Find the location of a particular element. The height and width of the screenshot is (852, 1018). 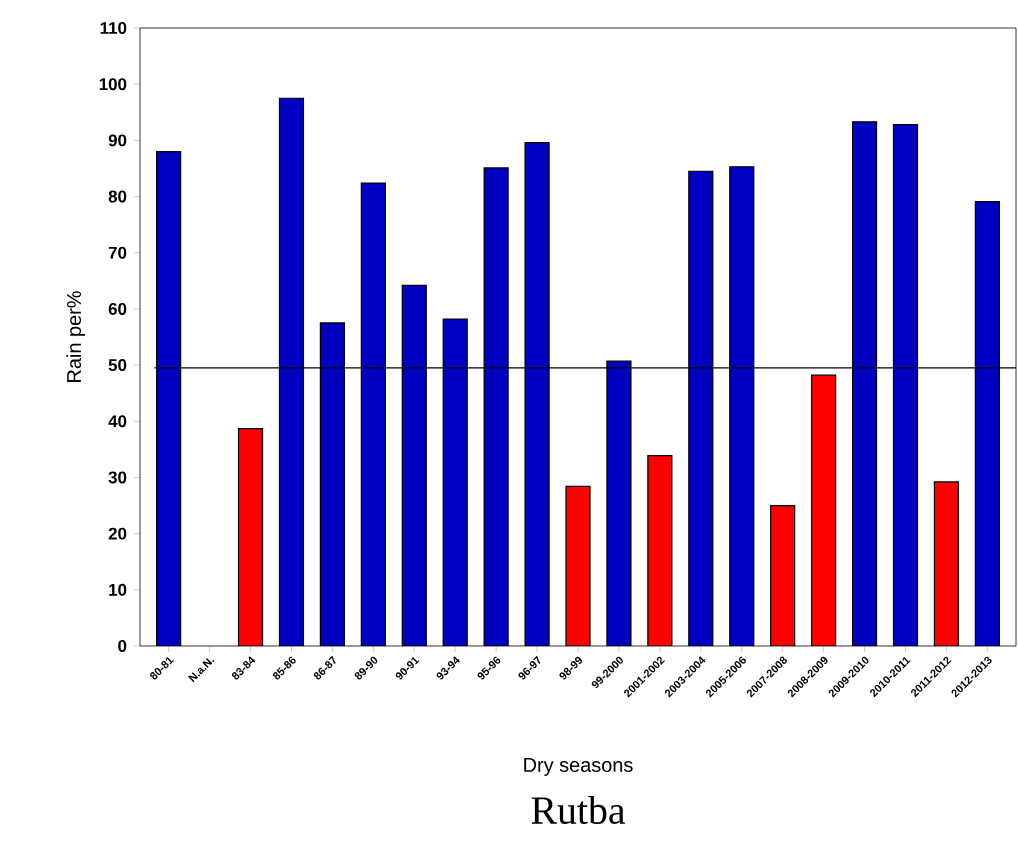

y-tick-label: 100 is located at coordinates (113, 84).